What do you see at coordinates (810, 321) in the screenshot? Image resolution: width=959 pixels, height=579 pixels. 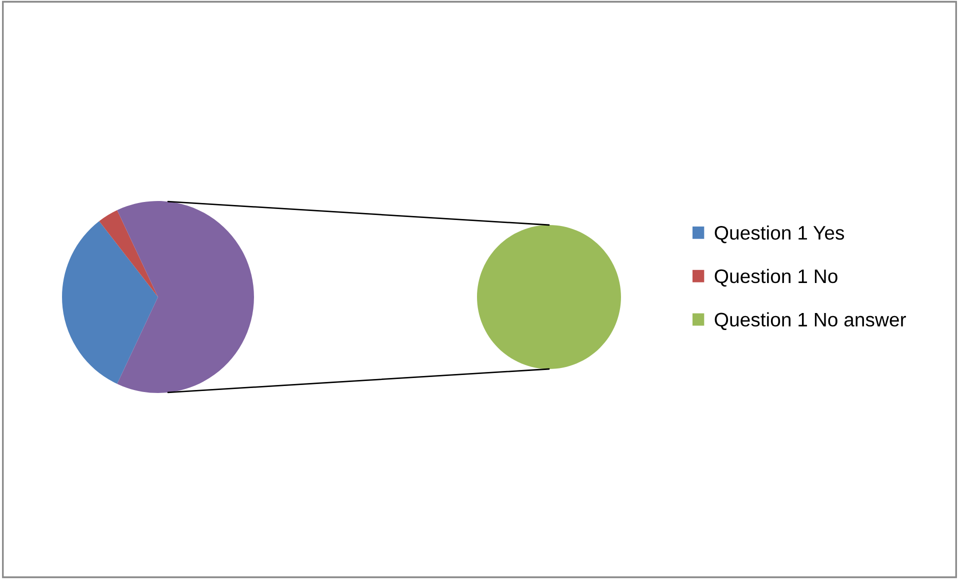 I see `legend-label: Question 1 No answer` at bounding box center [810, 321].